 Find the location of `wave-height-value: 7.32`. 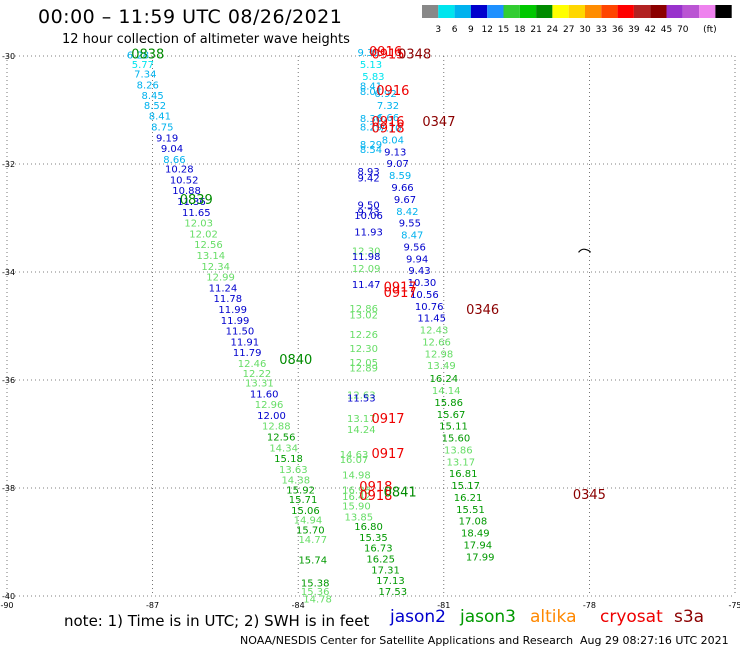

wave-height-value: 7.32 is located at coordinates (388, 106).